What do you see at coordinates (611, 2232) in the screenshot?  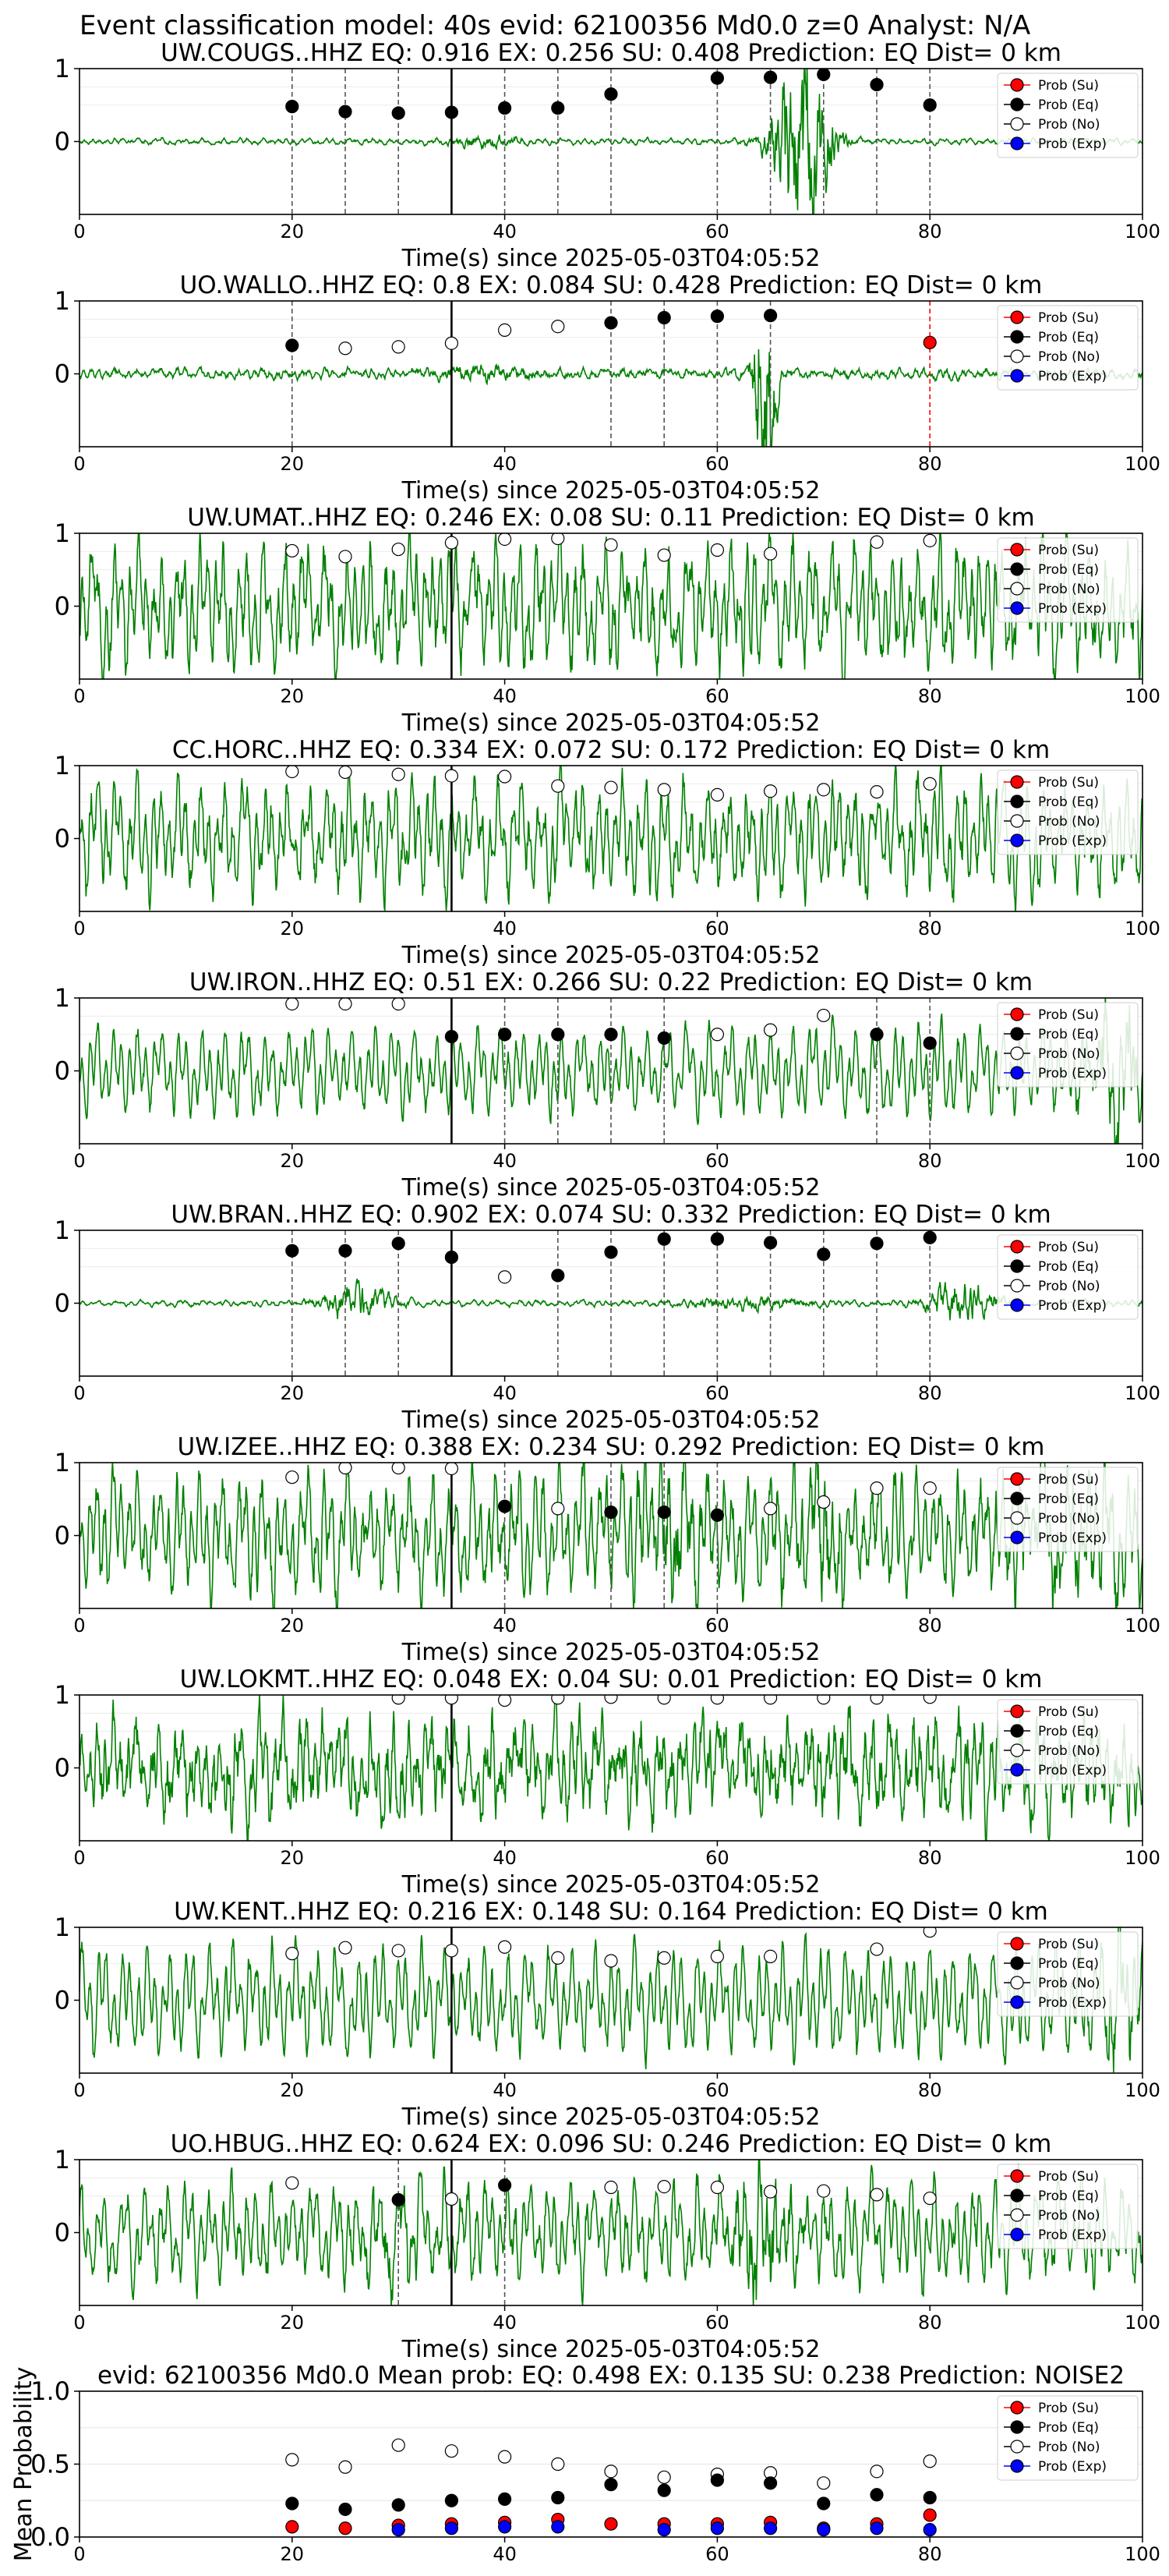 I see `seismic-trace` at bounding box center [611, 2232].